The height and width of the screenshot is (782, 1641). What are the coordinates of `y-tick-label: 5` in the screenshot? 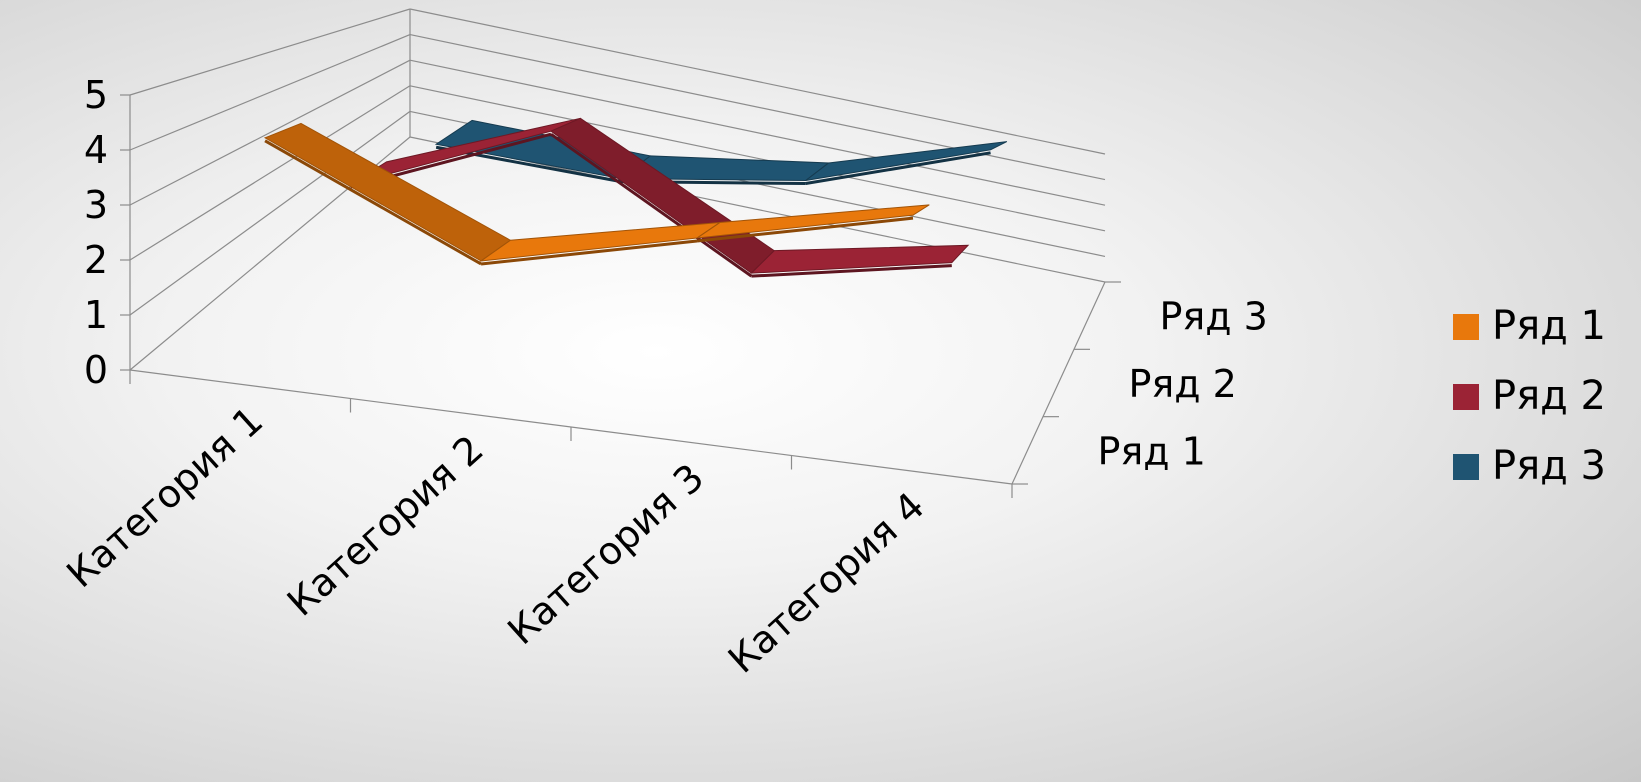 It's located at (96, 95).